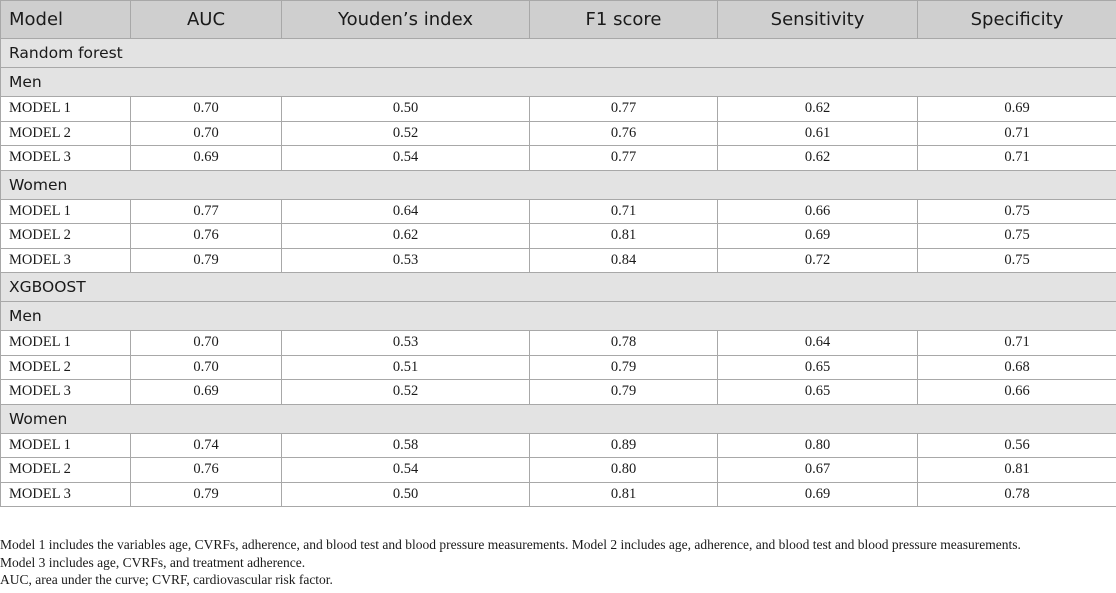 The width and height of the screenshot is (1116, 593). I want to click on header-specificity: Specificity, so click(1016, 19).